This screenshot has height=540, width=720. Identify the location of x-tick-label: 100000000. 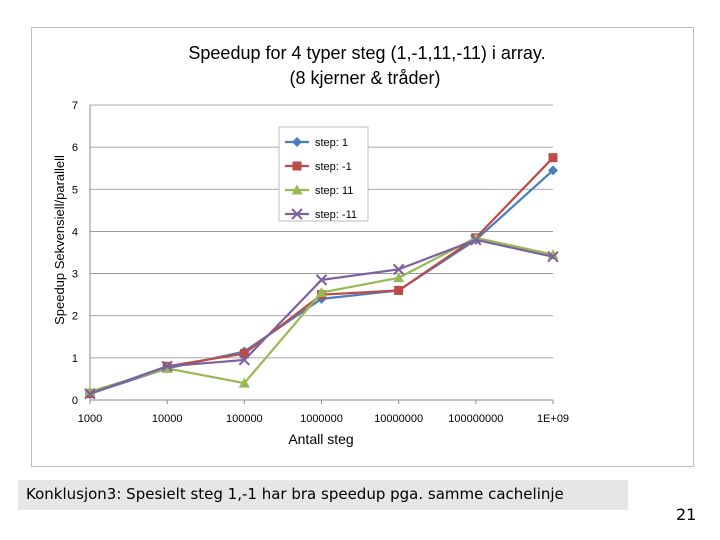
(475, 419).